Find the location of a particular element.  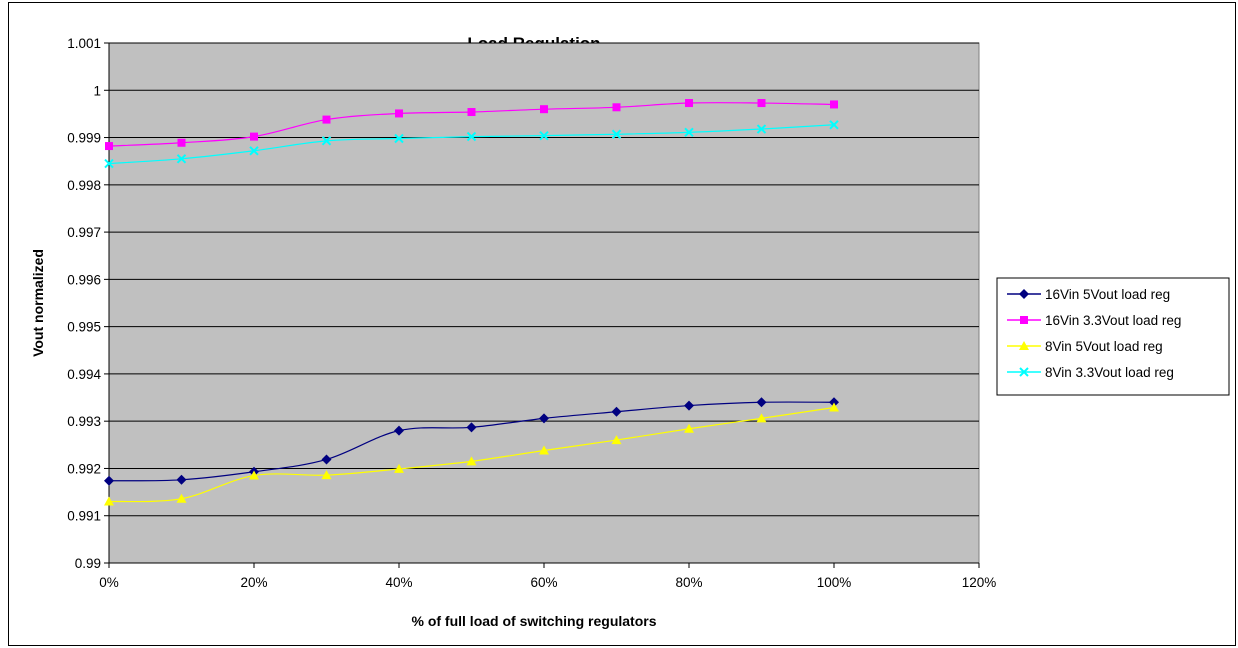

x-tick-label: 20% is located at coordinates (253, 582).